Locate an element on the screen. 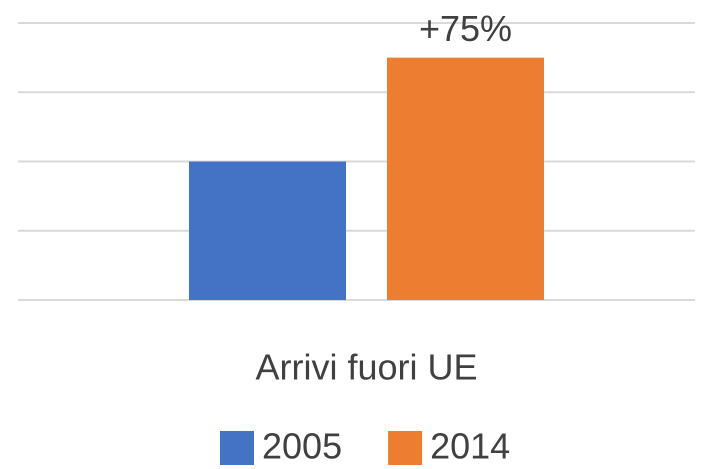 The width and height of the screenshot is (712, 469). x-tick-label: Arrivi fuori UE is located at coordinates (366, 367).